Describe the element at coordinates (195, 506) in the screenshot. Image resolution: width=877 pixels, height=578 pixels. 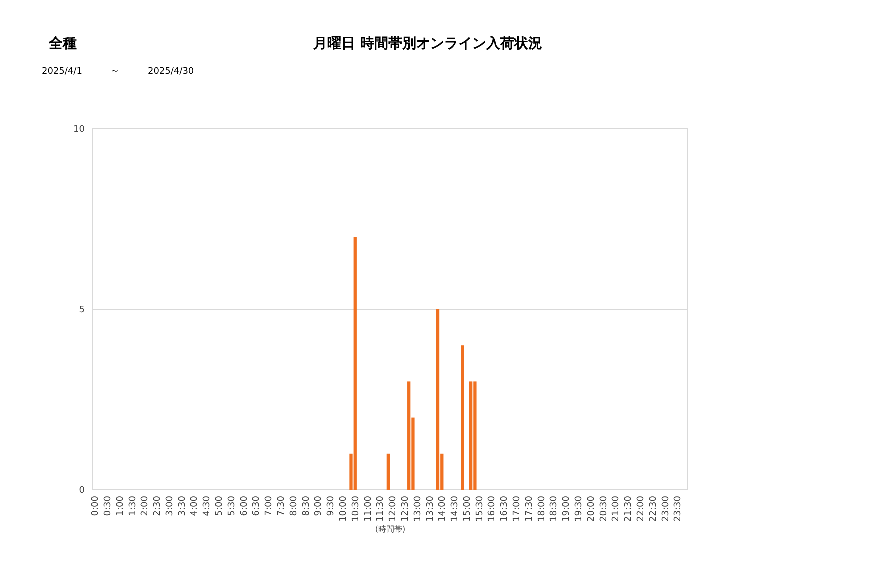
I see `x-tick-label: 4:00` at that location.